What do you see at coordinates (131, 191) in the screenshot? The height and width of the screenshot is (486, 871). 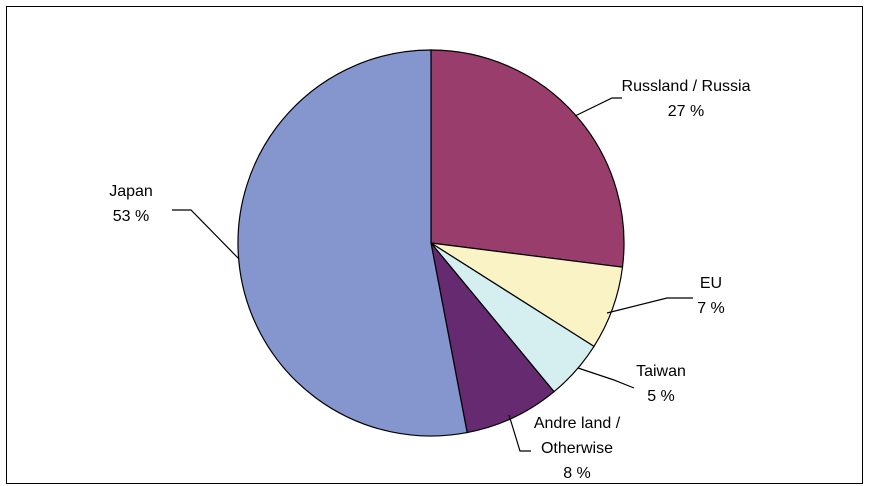 I see `slice-name-label-4: Japan` at bounding box center [131, 191].